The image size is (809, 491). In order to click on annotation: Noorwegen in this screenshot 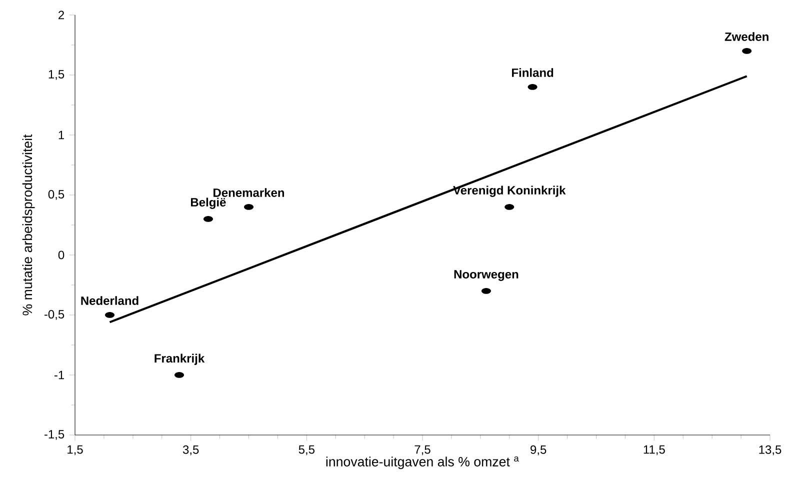, I will do `click(486, 275)`.